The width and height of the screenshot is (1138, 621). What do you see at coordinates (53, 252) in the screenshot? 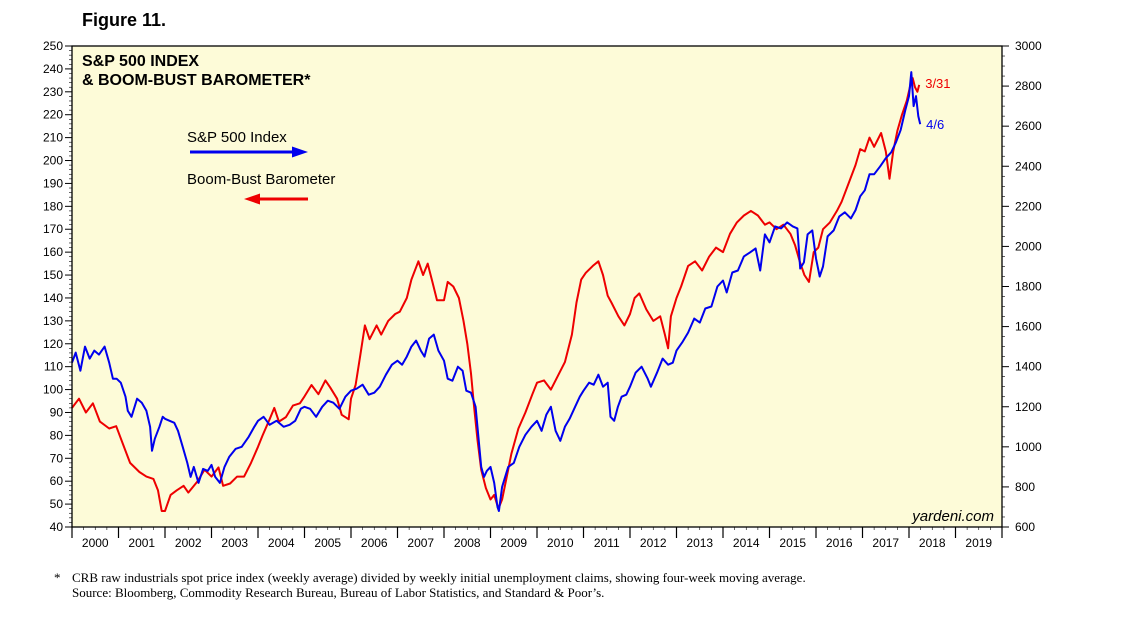
I see `y-left-tick-label: 160` at bounding box center [53, 252].